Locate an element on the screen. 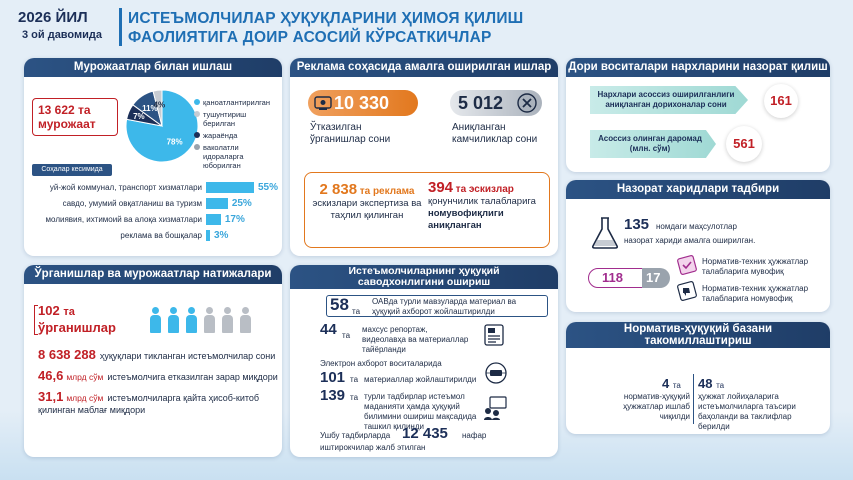  study-row-text: истеъмолчига етказилган зарар миқдори is located at coordinates (192, 377).